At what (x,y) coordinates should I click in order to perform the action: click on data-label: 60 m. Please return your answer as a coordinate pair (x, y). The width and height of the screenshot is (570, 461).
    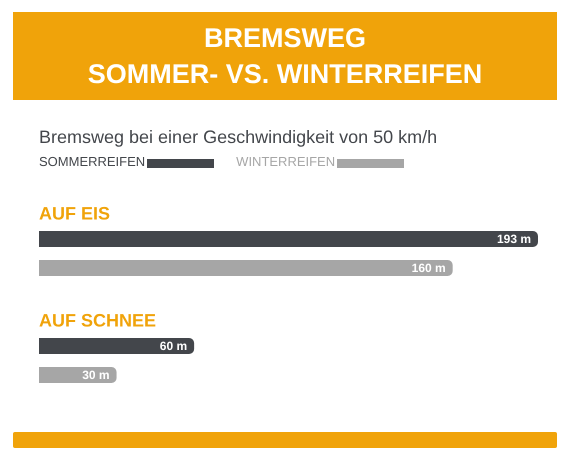
    Looking at the image, I should click on (174, 346).